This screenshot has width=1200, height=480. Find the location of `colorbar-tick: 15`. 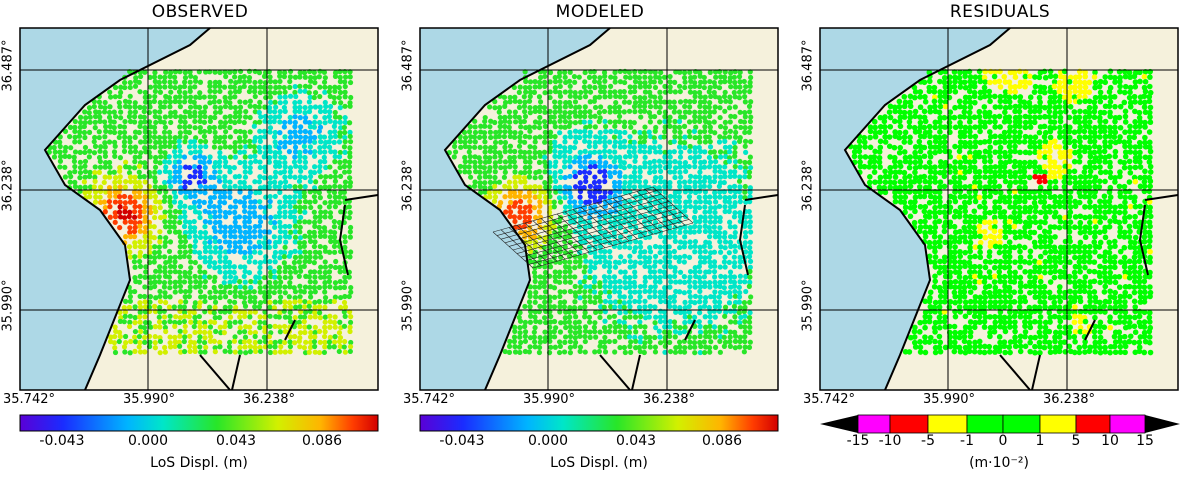

colorbar-tick: 15 is located at coordinates (1145, 441).